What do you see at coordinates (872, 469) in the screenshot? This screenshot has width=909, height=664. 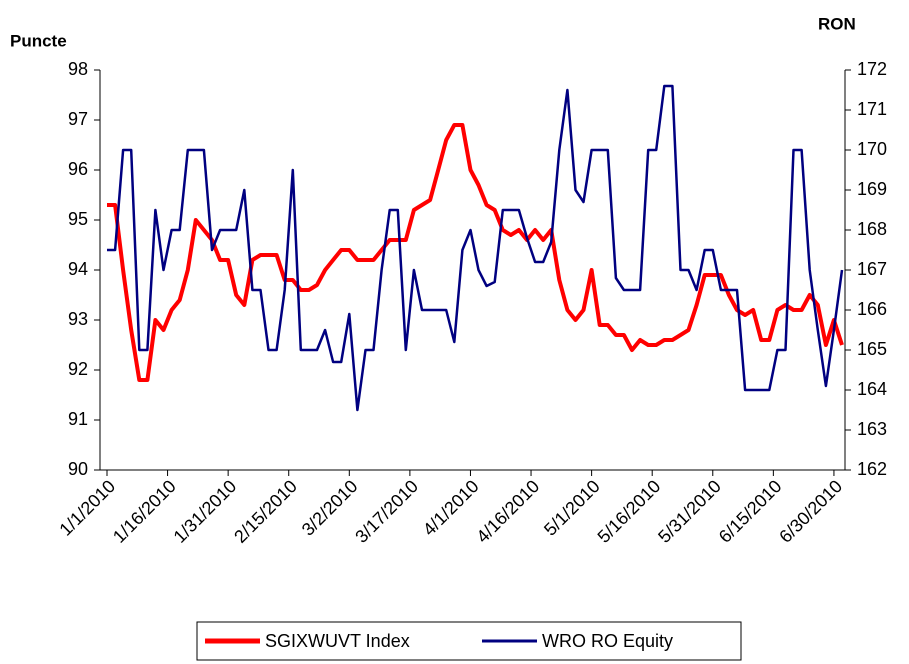 I see `y2-tick-label: 162` at bounding box center [872, 469].